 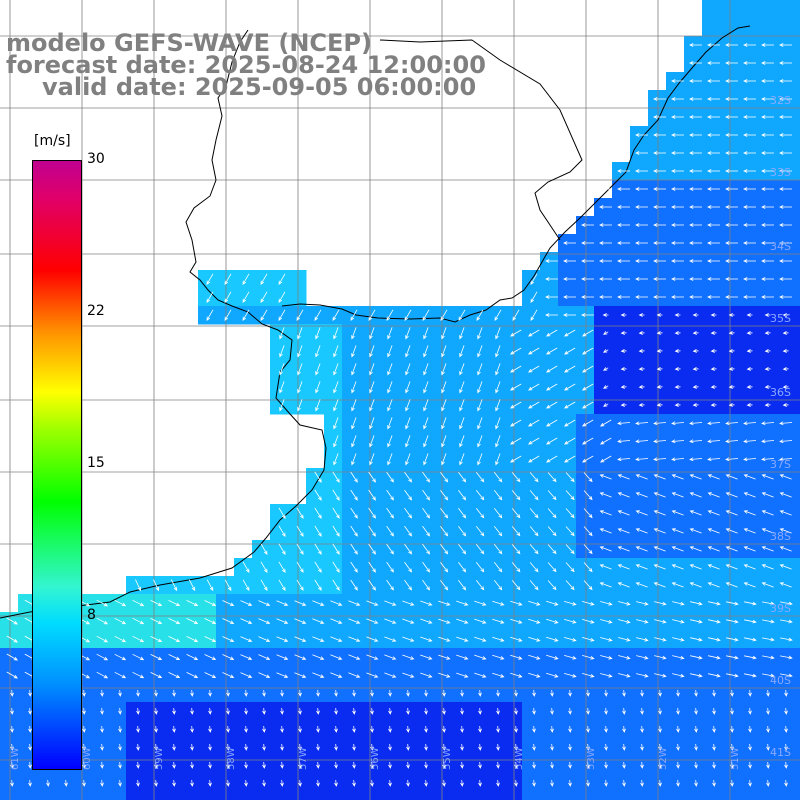 What do you see at coordinates (375, 758) in the screenshot?
I see `longitude-label: 56W` at bounding box center [375, 758].